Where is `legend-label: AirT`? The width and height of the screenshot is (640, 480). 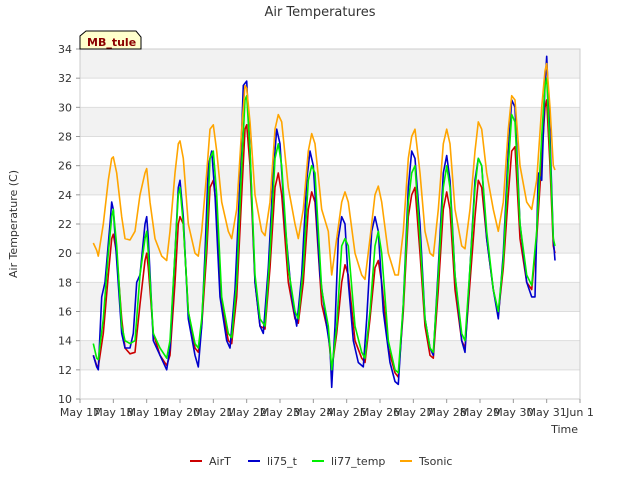 legend-label: AirT is located at coordinates (220, 461).